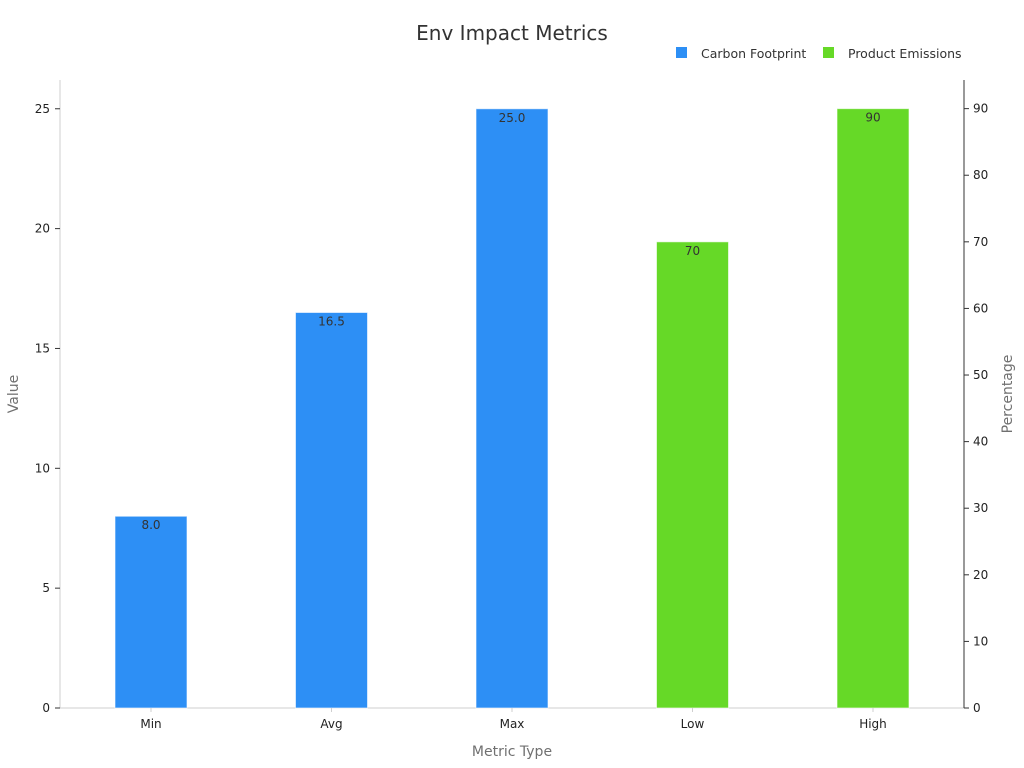 The height and width of the screenshot is (768, 1024). Describe the element at coordinates (512, 724) in the screenshot. I see `x-tick-label: Max` at that location.